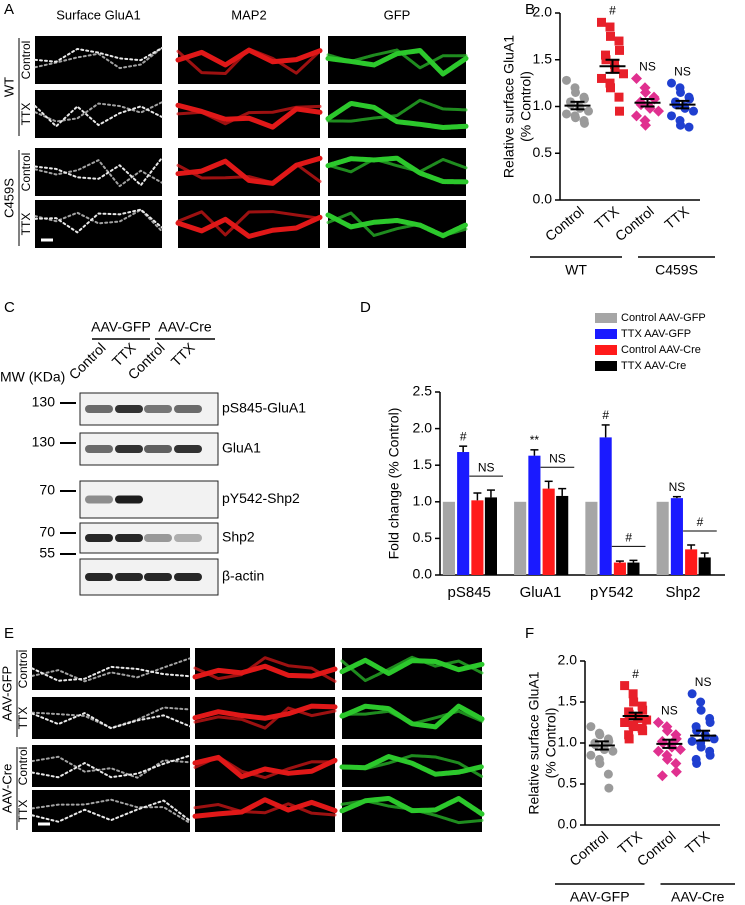  What do you see at coordinates (423, 427) in the screenshot?
I see `y-tick-label: 2.0` at bounding box center [423, 427].